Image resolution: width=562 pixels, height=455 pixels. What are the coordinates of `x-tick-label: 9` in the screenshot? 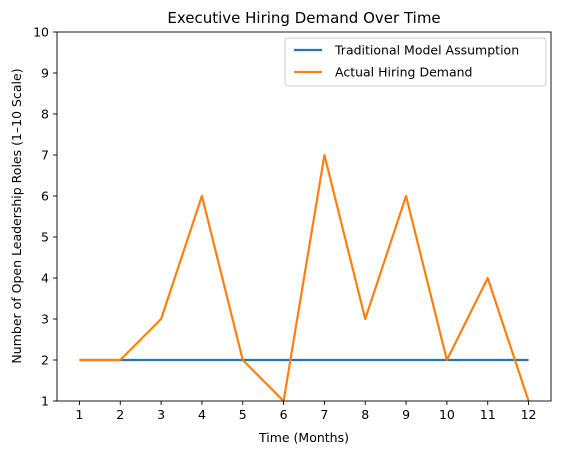 It's located at (406, 414).